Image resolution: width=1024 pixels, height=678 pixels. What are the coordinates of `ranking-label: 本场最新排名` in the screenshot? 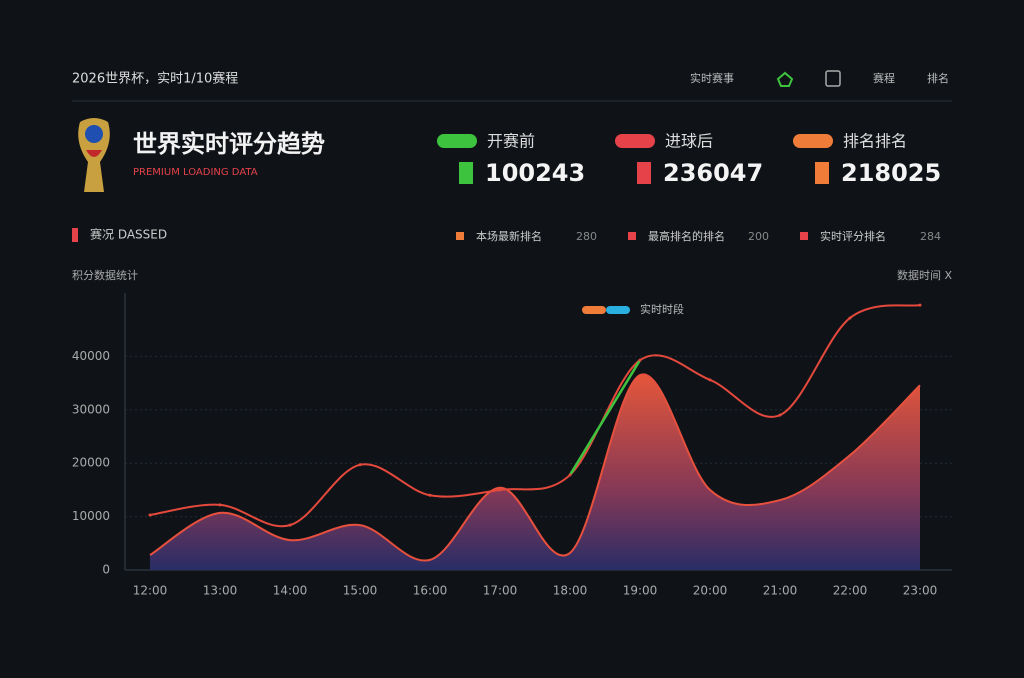 It's located at (509, 236).